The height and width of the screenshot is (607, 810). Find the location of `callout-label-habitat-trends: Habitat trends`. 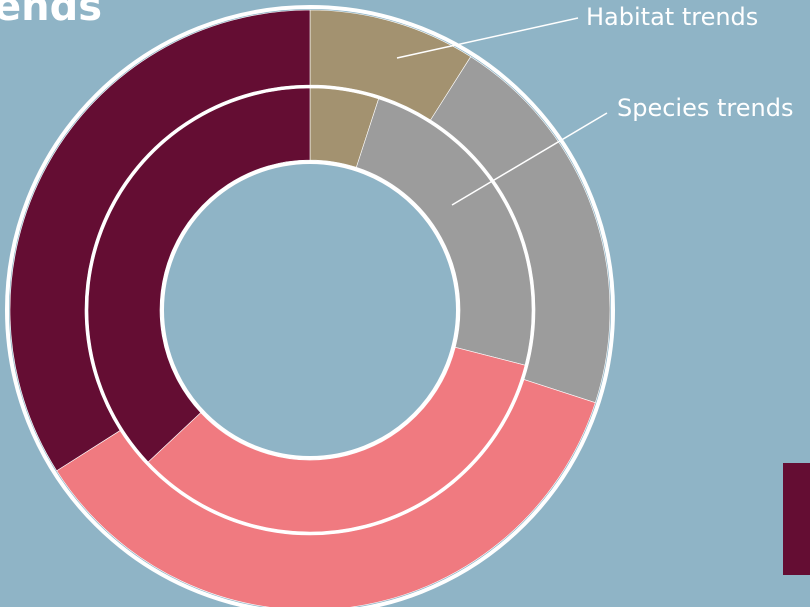

callout-label-habitat-trends: Habitat trends is located at coordinates (672, 17).